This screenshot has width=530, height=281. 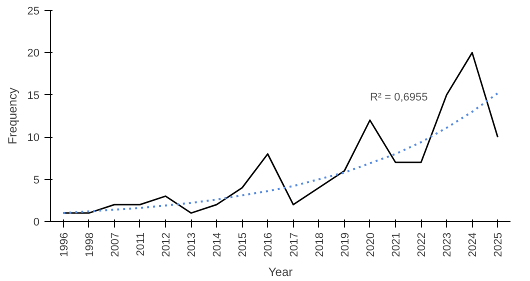 I want to click on x-tick-label: 2018, so click(x=320, y=244).